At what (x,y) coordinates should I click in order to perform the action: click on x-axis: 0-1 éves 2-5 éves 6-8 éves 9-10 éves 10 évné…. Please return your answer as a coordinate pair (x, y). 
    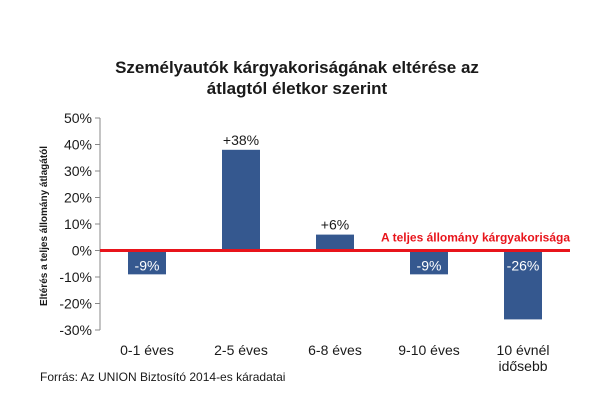
    Looking at the image, I should click on (334, 358).